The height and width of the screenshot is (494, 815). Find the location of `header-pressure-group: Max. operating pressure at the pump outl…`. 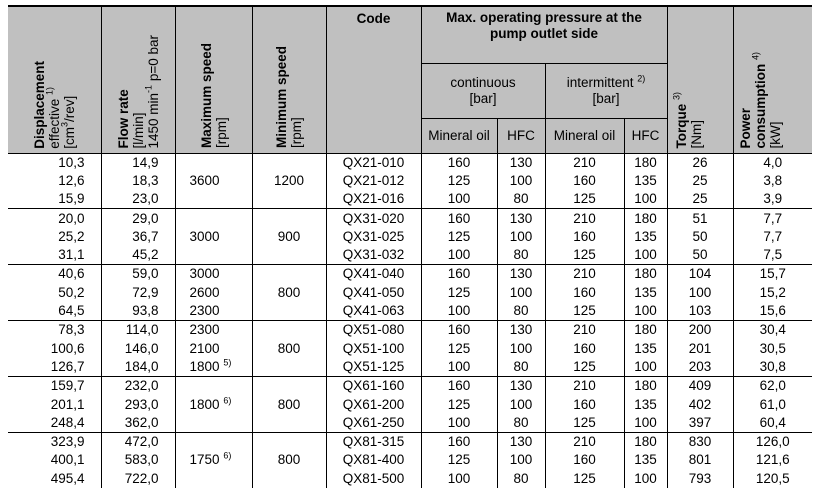

header-pressure-group: Max. operating pressure at the pump outl… is located at coordinates (544, 34).